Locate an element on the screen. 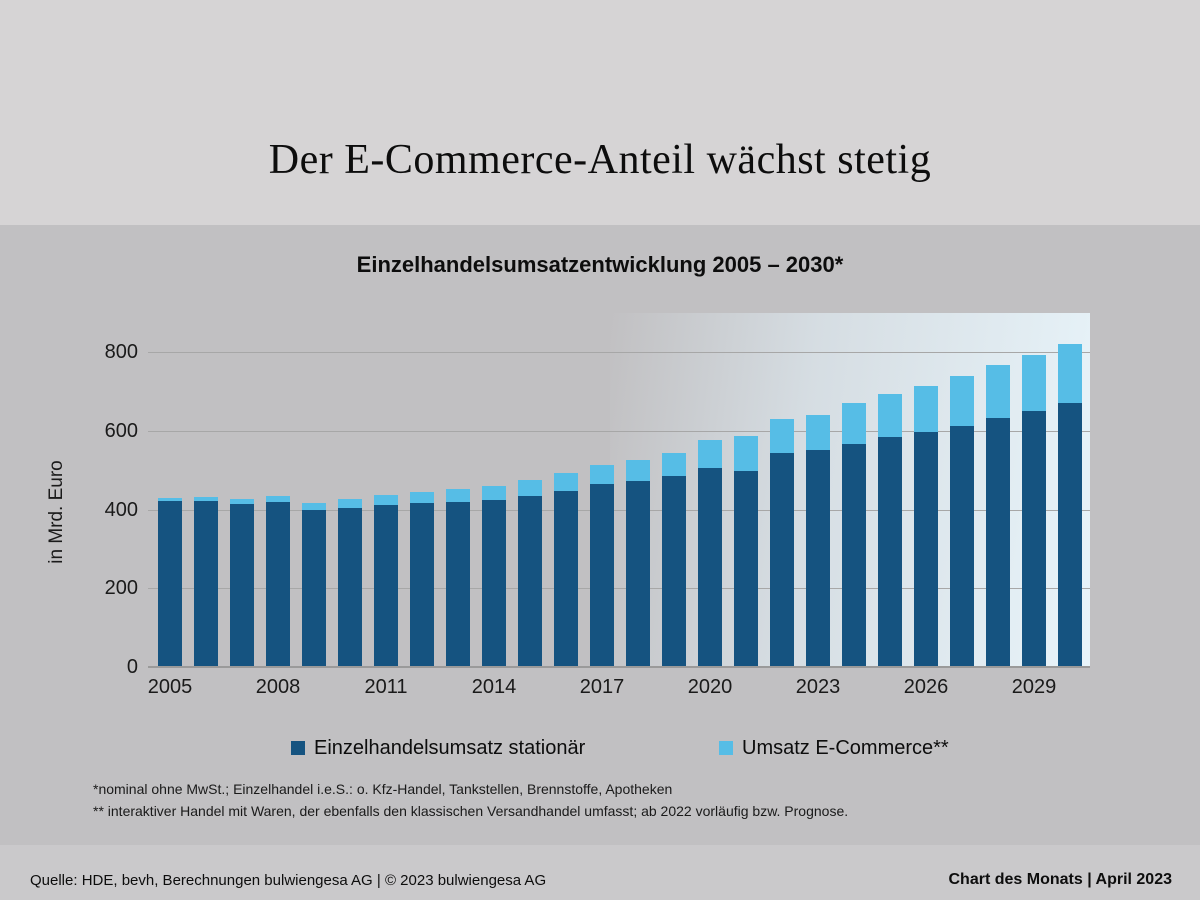  footer-band is located at coordinates (600, 872).